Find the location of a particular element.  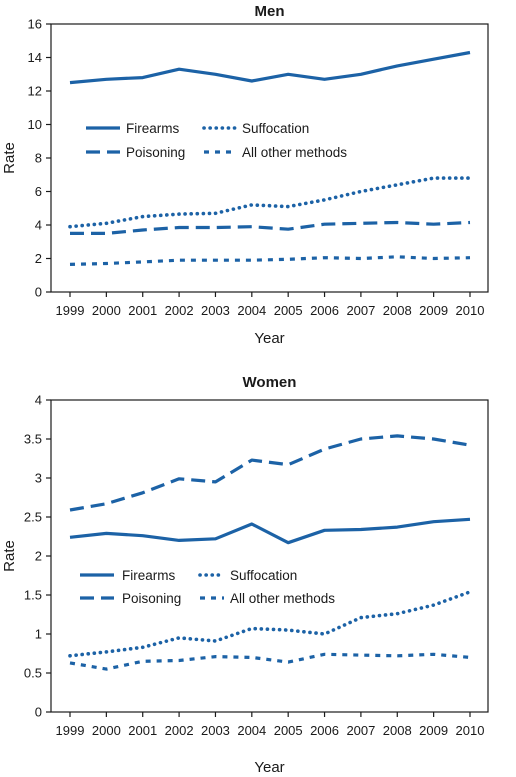

y-tick-label: 14 is located at coordinates (35, 57).